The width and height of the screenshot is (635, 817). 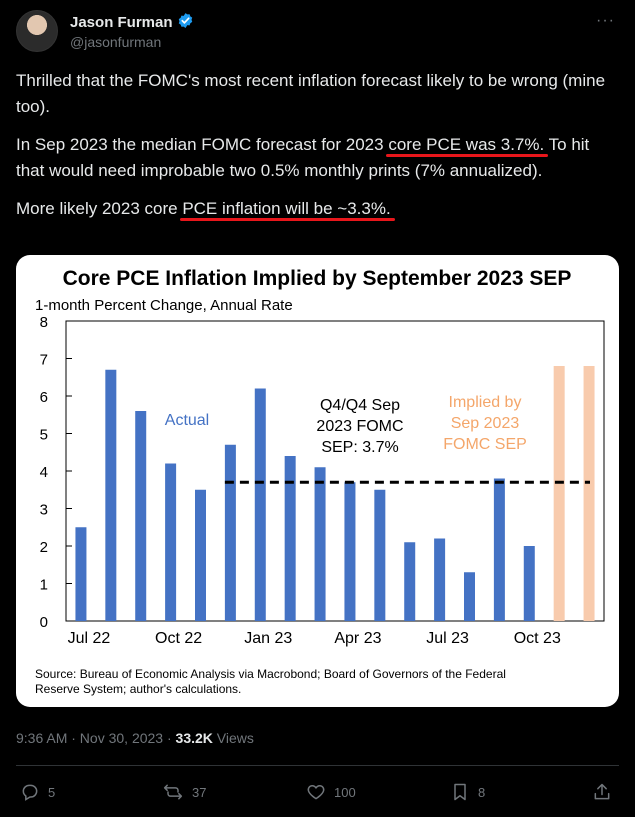 I want to click on tweet-header: Jason Furman @jasonfurman ···, so click(x=317, y=32).